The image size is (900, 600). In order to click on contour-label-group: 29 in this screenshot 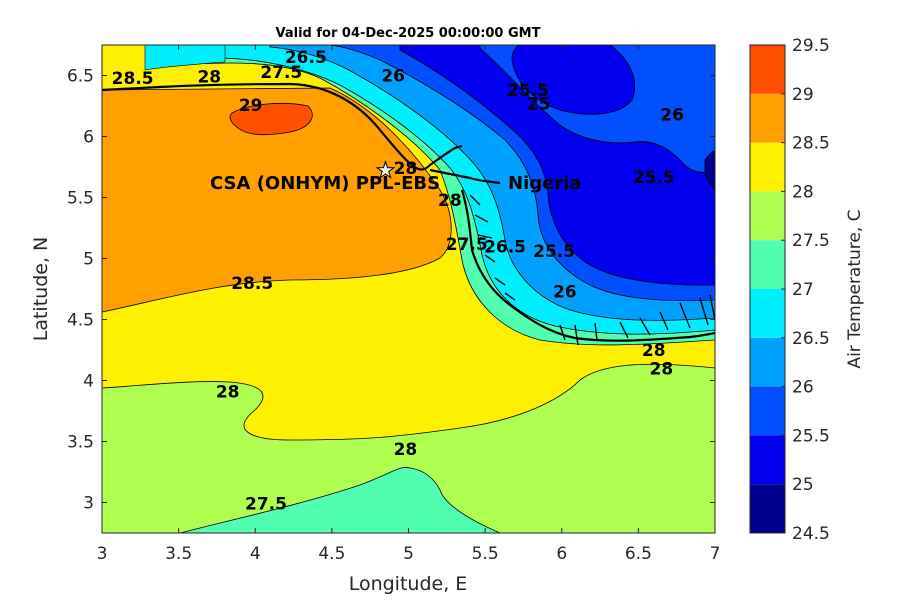, I will do `click(251, 106)`.